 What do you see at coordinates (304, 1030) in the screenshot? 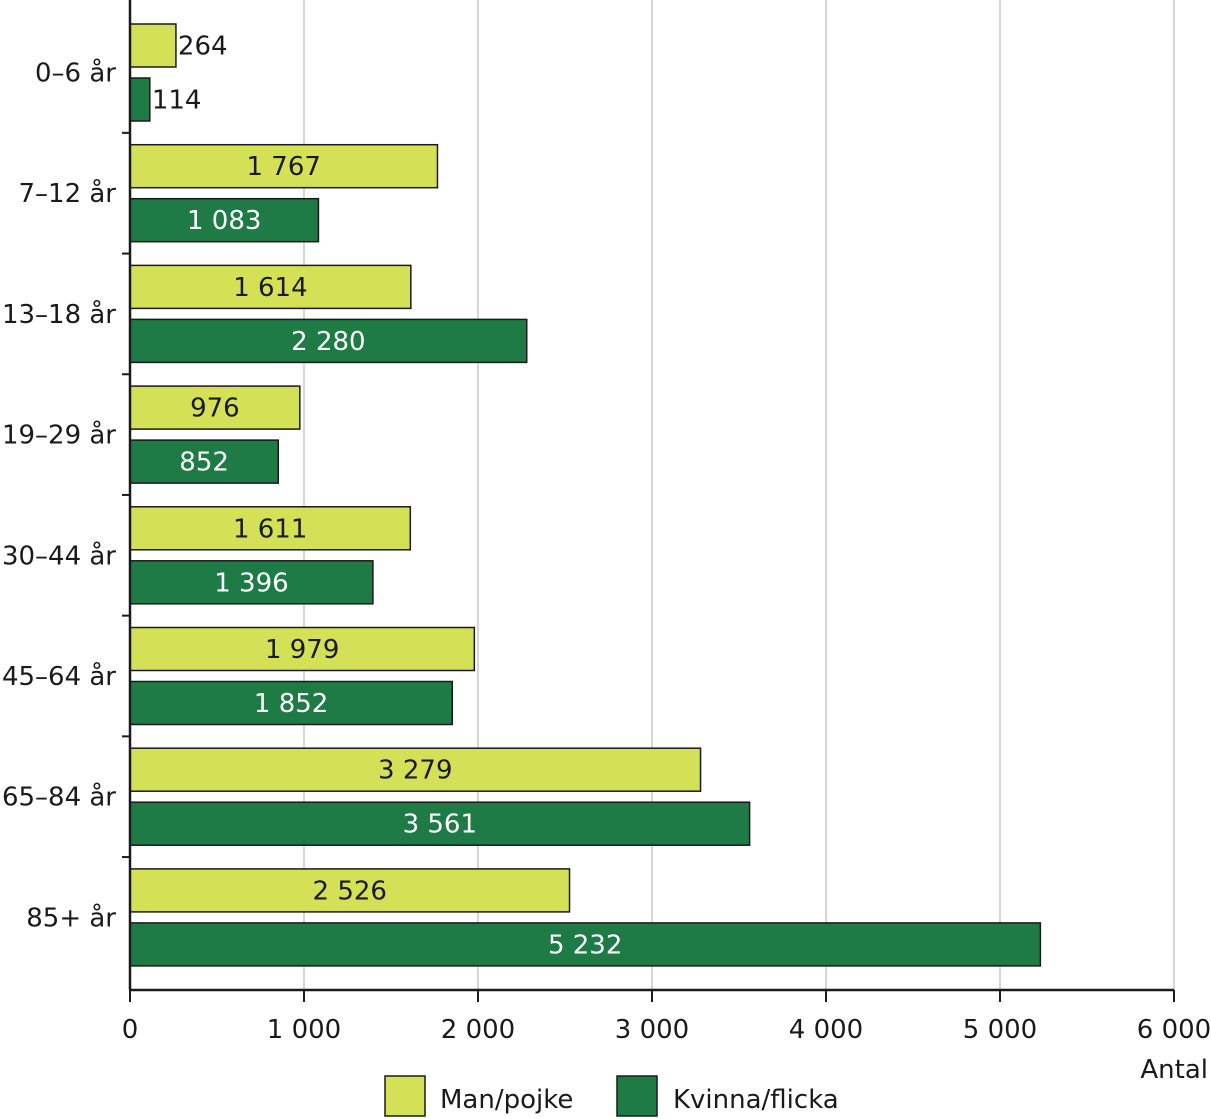
I see `x-tick-label: 1 000` at bounding box center [304, 1030].